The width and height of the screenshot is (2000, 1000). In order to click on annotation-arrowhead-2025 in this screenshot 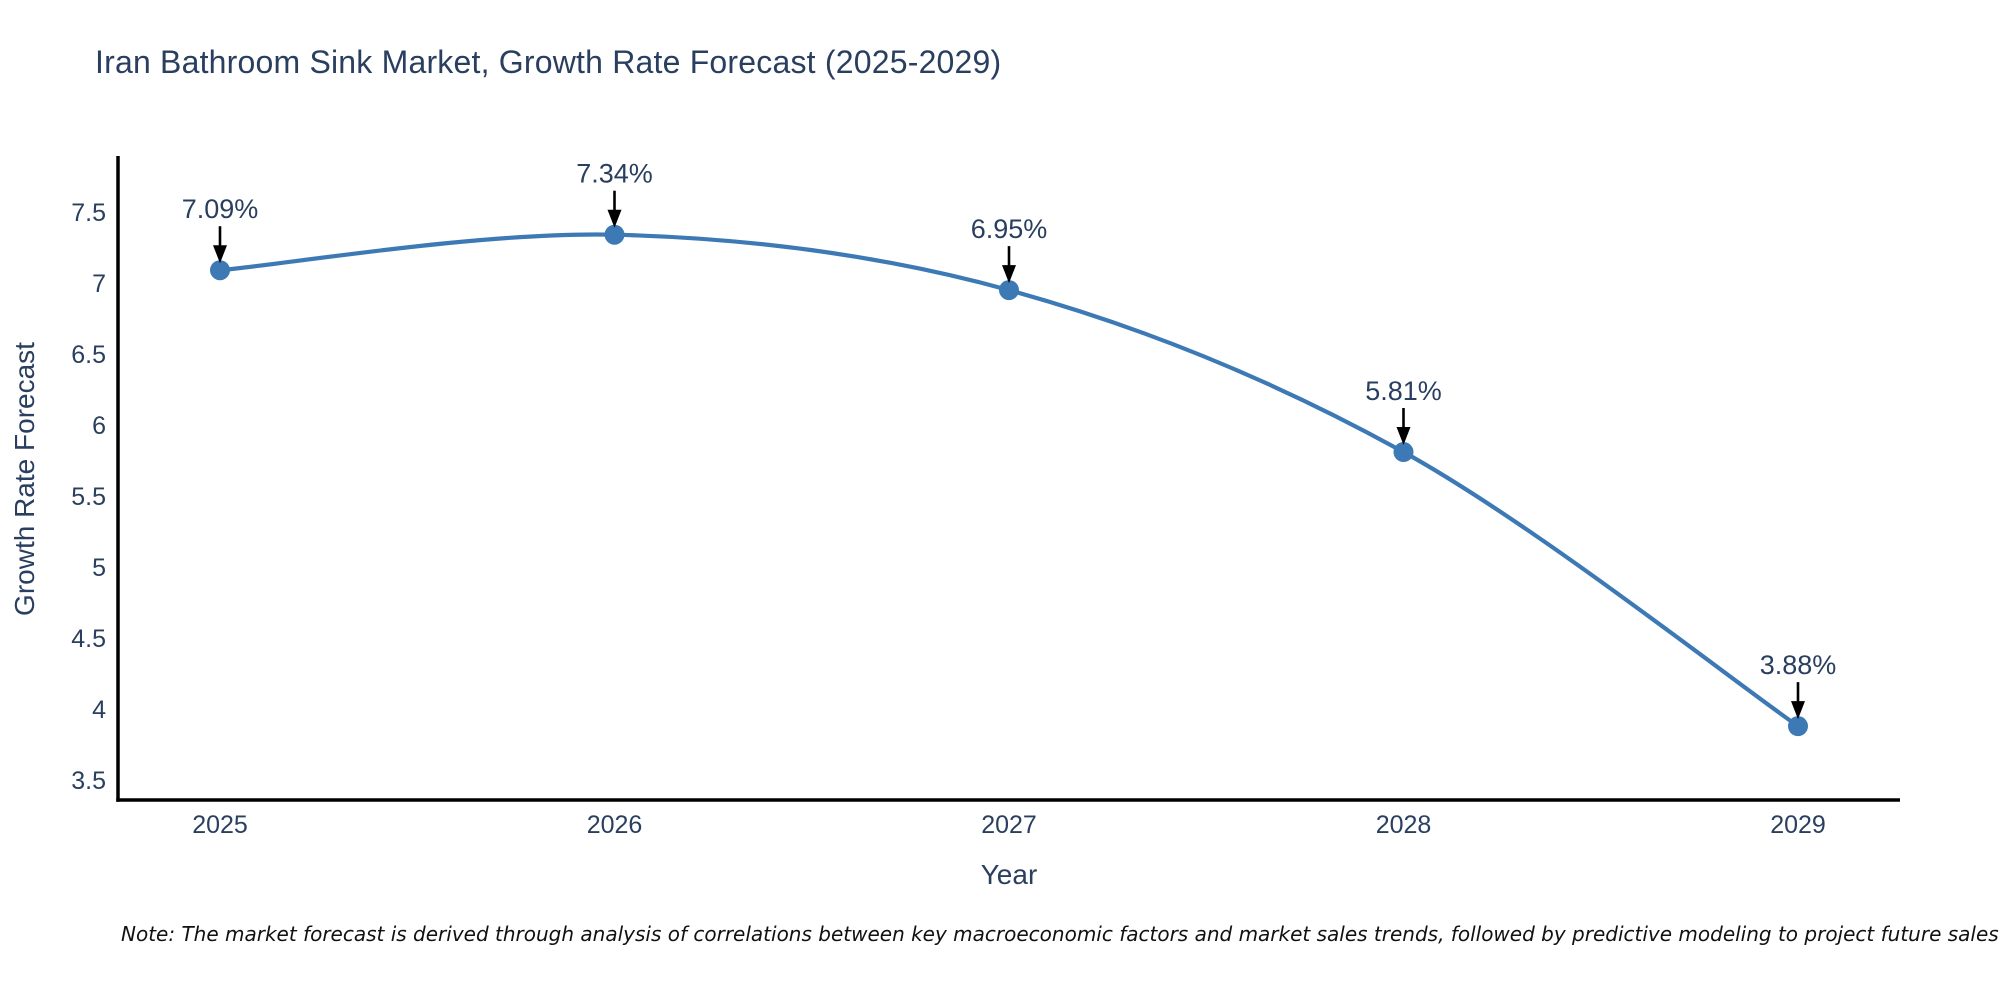, I will do `click(220, 254)`.